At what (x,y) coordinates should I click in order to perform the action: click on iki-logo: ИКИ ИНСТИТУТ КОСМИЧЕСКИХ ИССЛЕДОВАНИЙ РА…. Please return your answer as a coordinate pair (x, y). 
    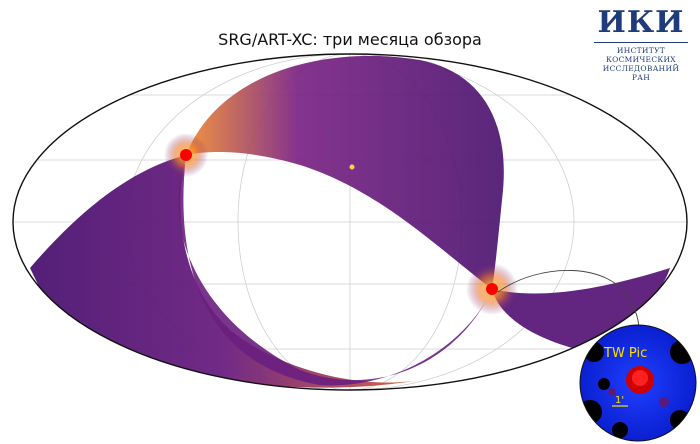
    Looking at the image, I should click on (641, 49).